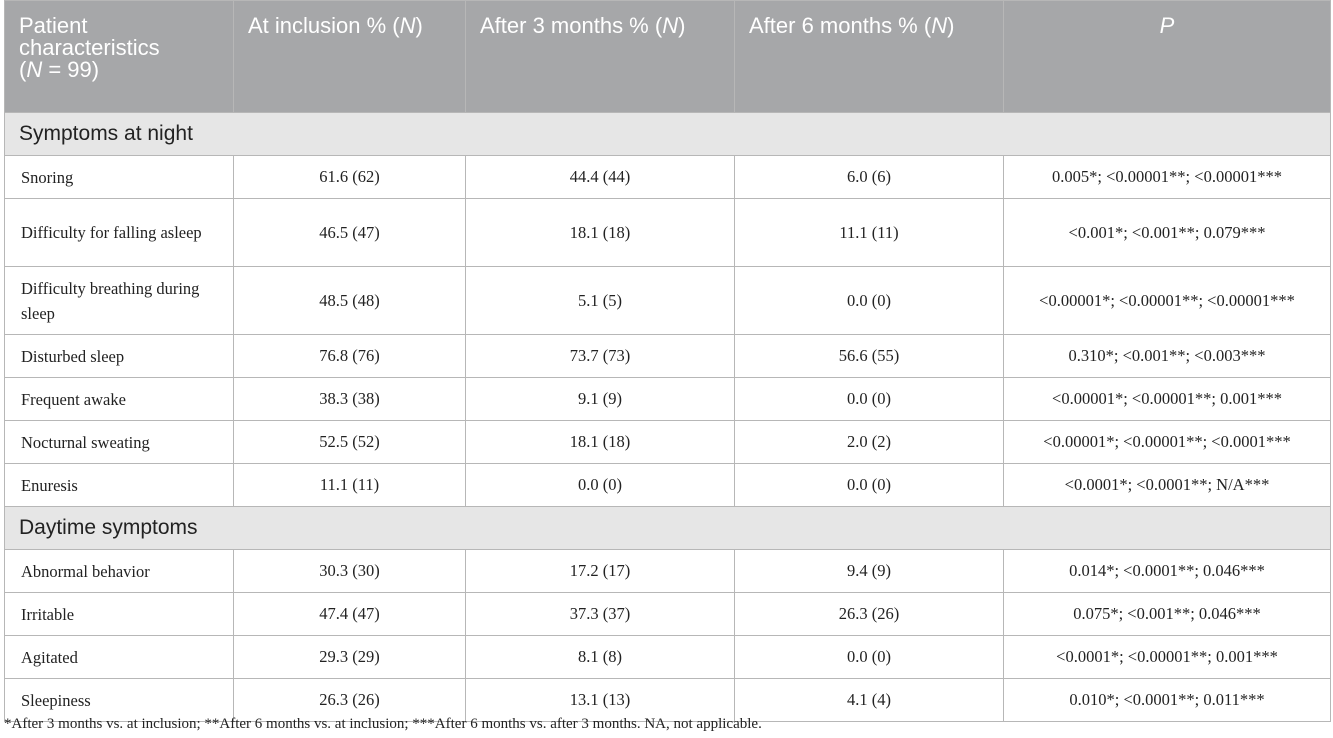 This screenshot has height=738, width=1333. Describe the element at coordinates (1167, 300) in the screenshot. I see `cell-p-value: <0.00001*; <0.00001**; <0.00001***` at that location.